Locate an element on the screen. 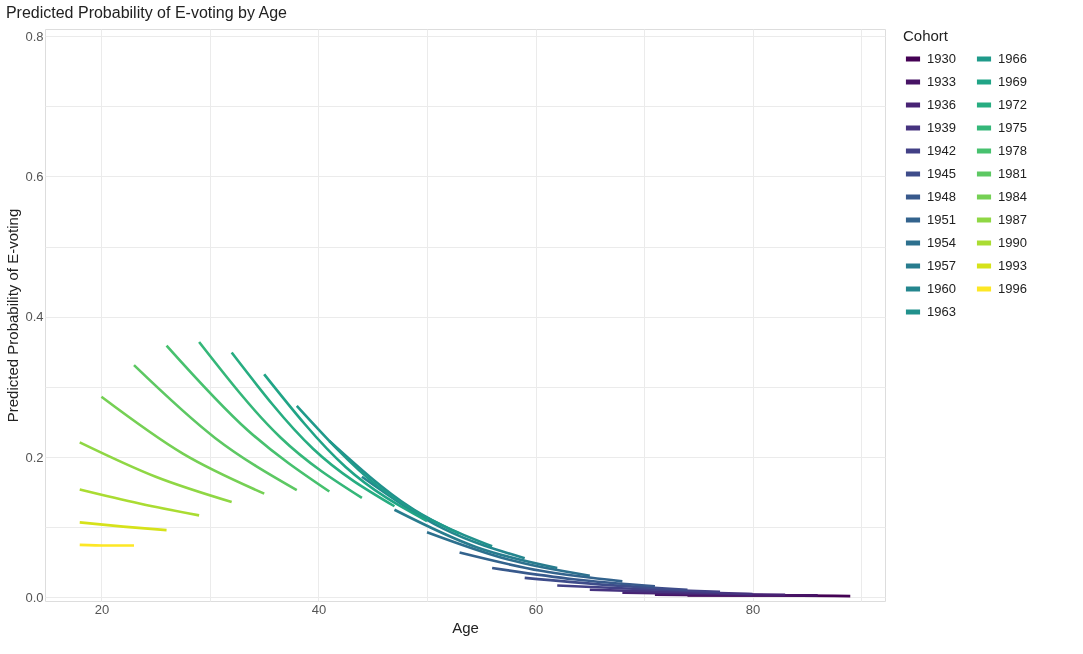 This screenshot has width=1083, height=654. y-axis-title: Predicted Probability of E-voting is located at coordinates (13, 315).